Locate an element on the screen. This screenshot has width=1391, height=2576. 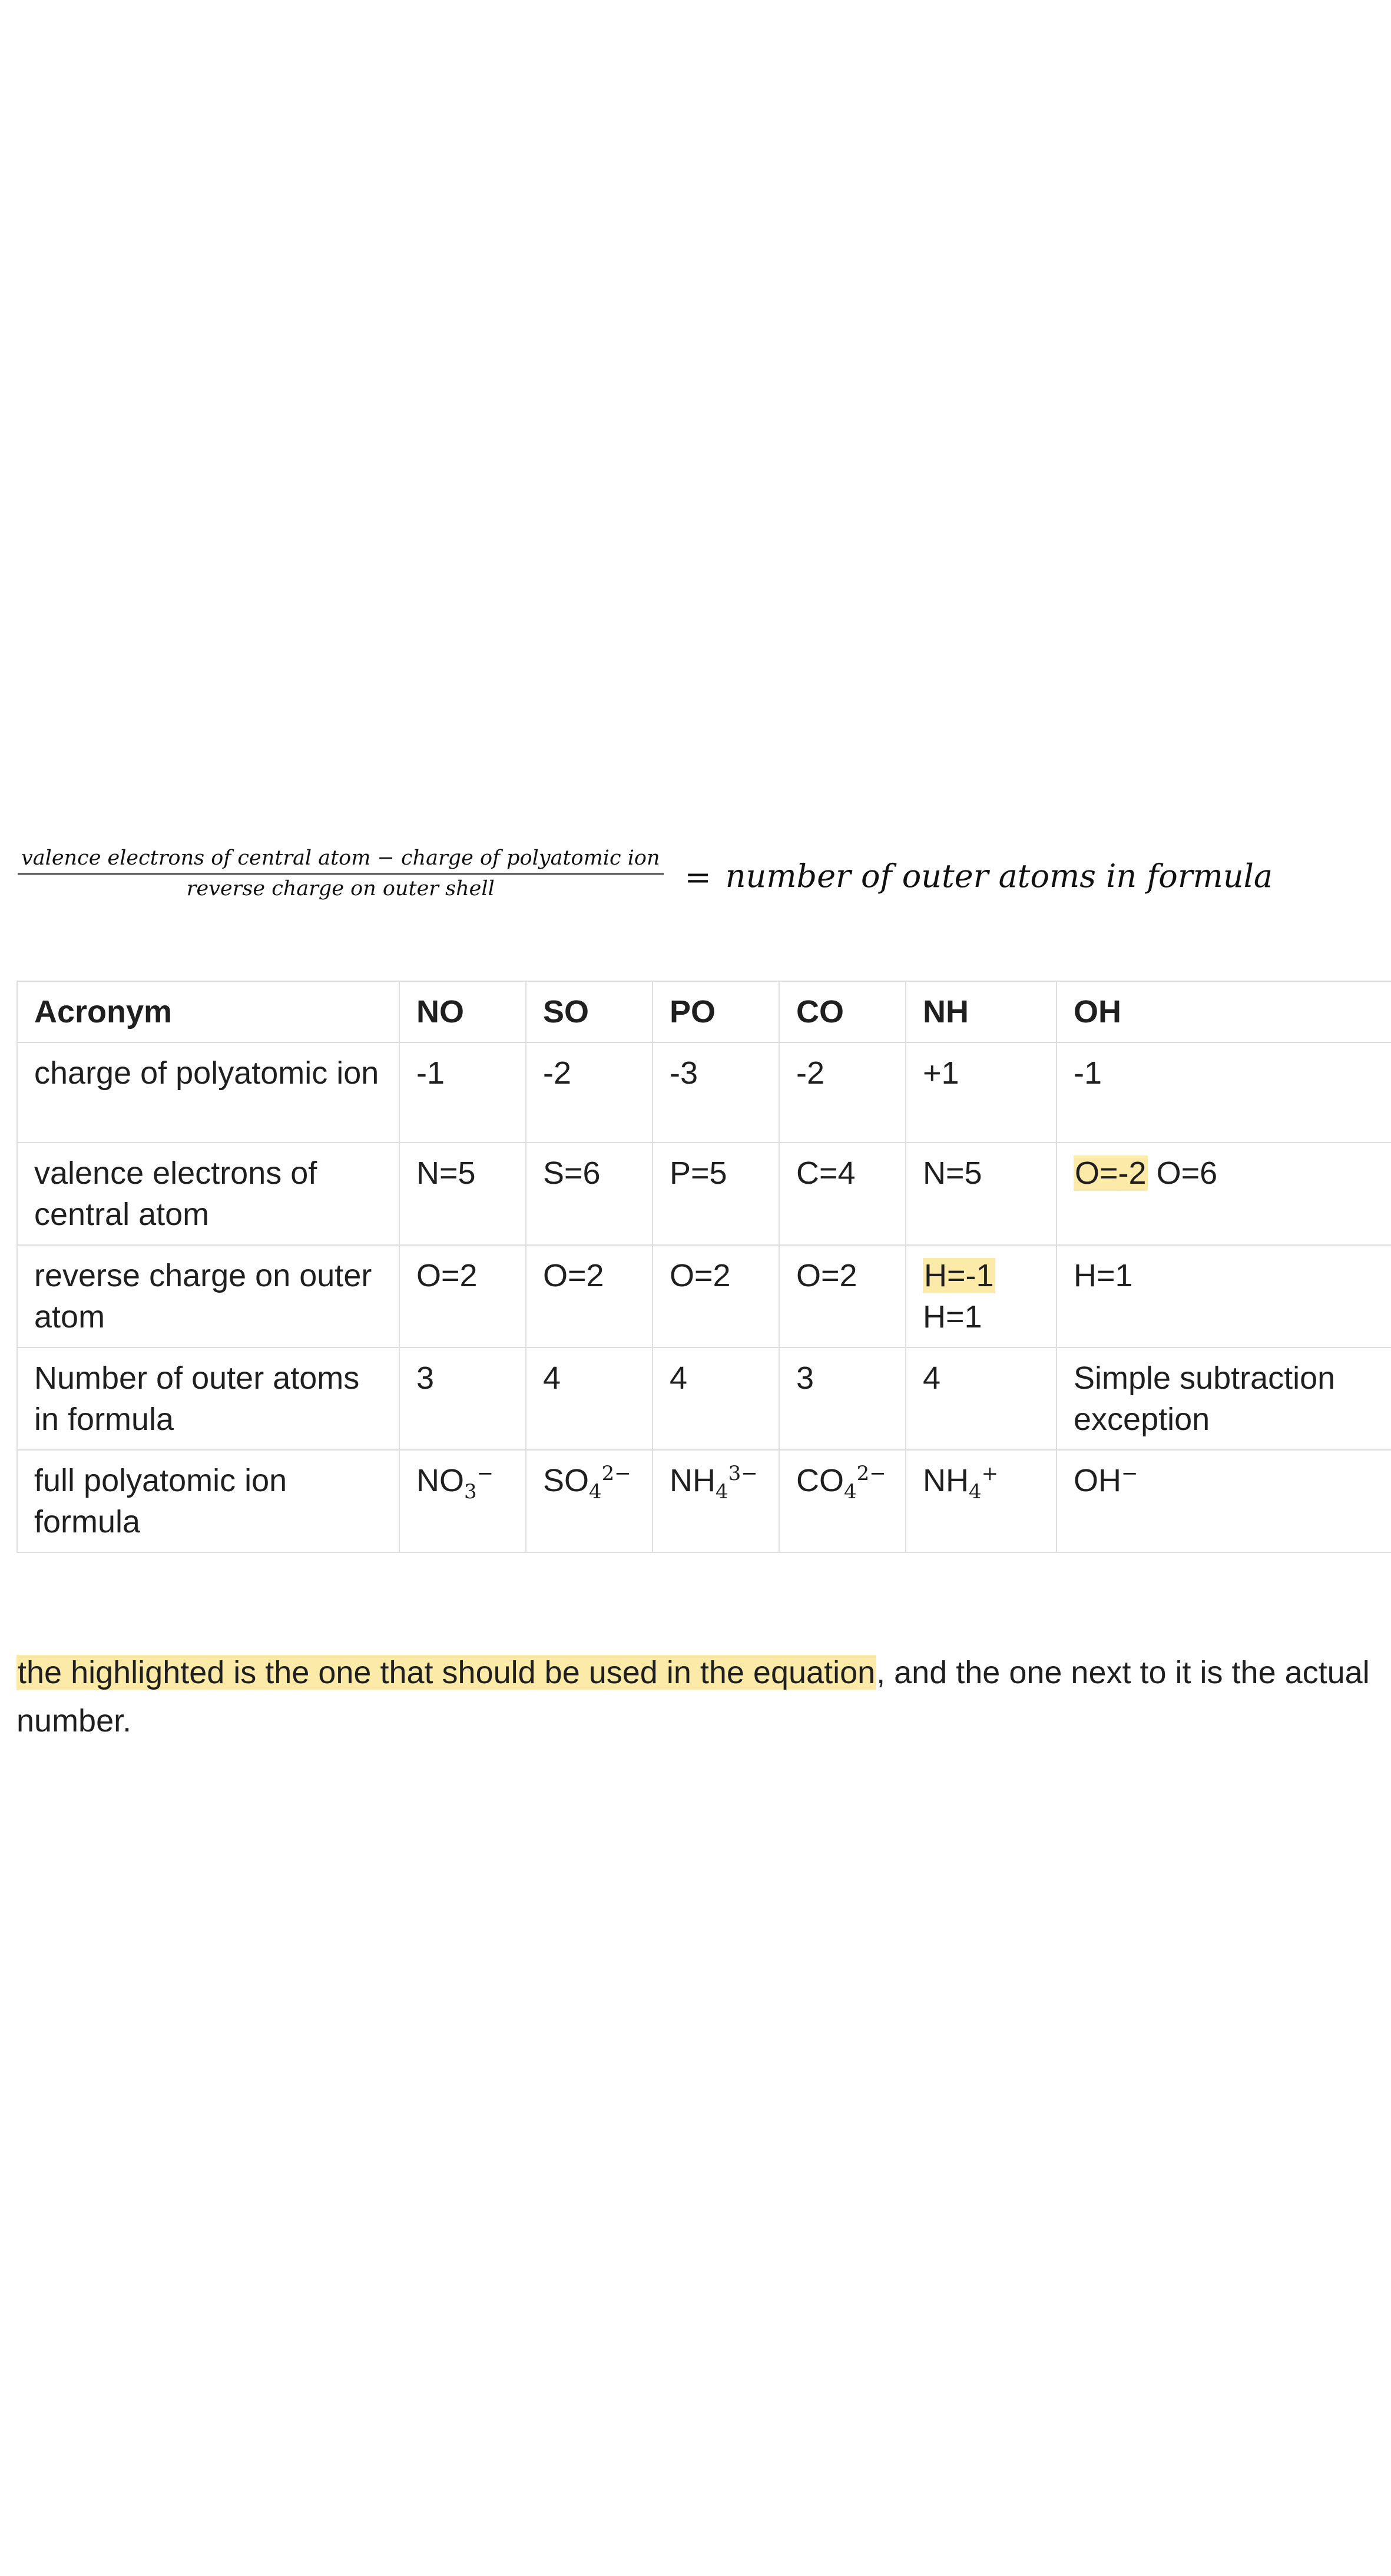
highlighted-value: H=-1 is located at coordinates (959, 1275).